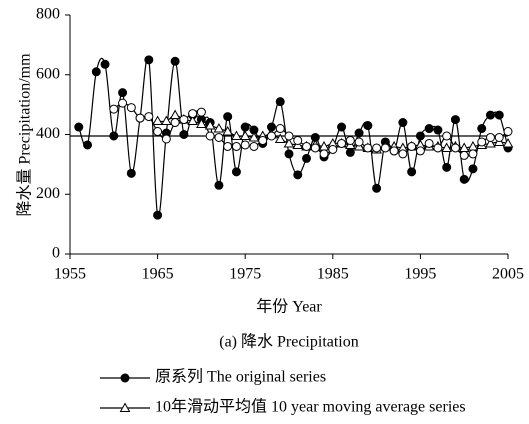 This screenshot has width=529, height=424. I want to click on x-tick-label: 1975, so click(245, 274).